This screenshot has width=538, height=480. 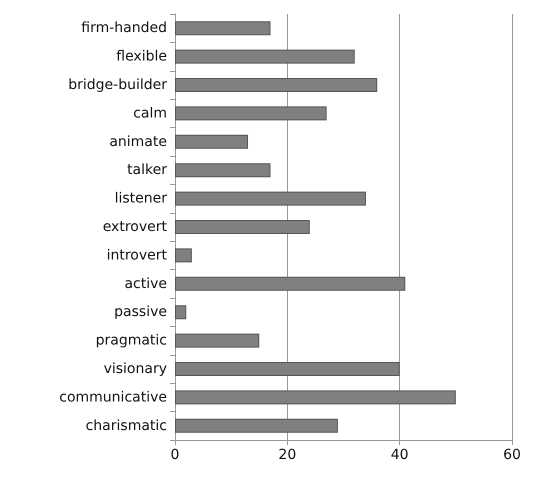 What do you see at coordinates (126, 426) in the screenshot?
I see `y-tick-label: charismatic` at bounding box center [126, 426].